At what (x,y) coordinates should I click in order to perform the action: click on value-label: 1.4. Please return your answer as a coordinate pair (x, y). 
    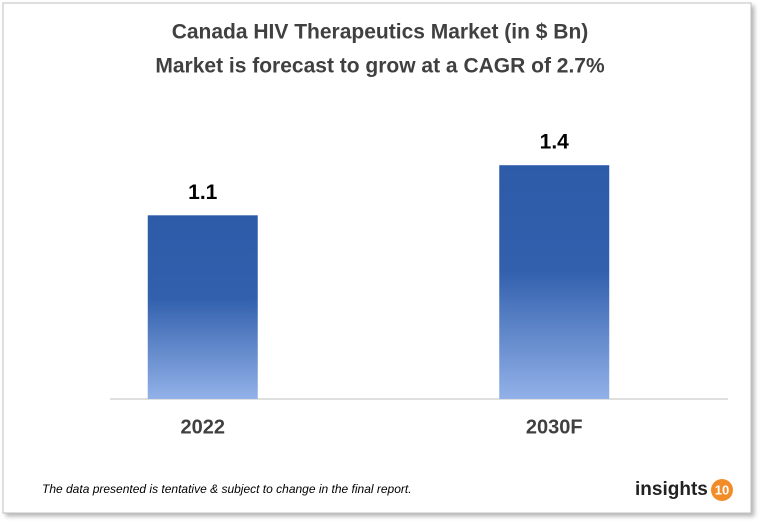
    Looking at the image, I should click on (555, 142).